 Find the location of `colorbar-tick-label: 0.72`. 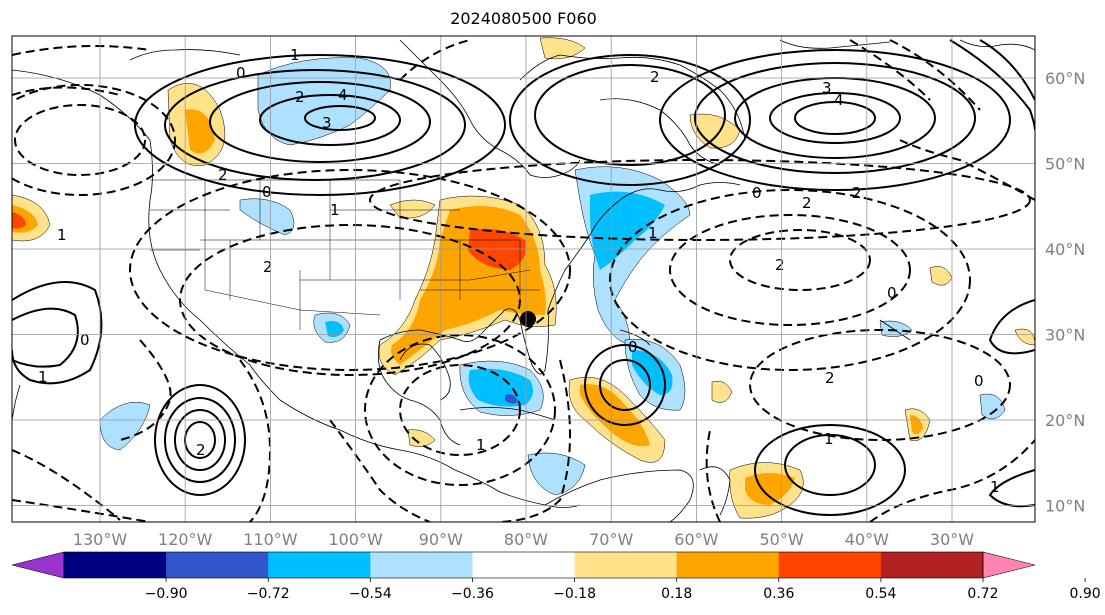

colorbar-tick-label: 0.72 is located at coordinates (982, 594).